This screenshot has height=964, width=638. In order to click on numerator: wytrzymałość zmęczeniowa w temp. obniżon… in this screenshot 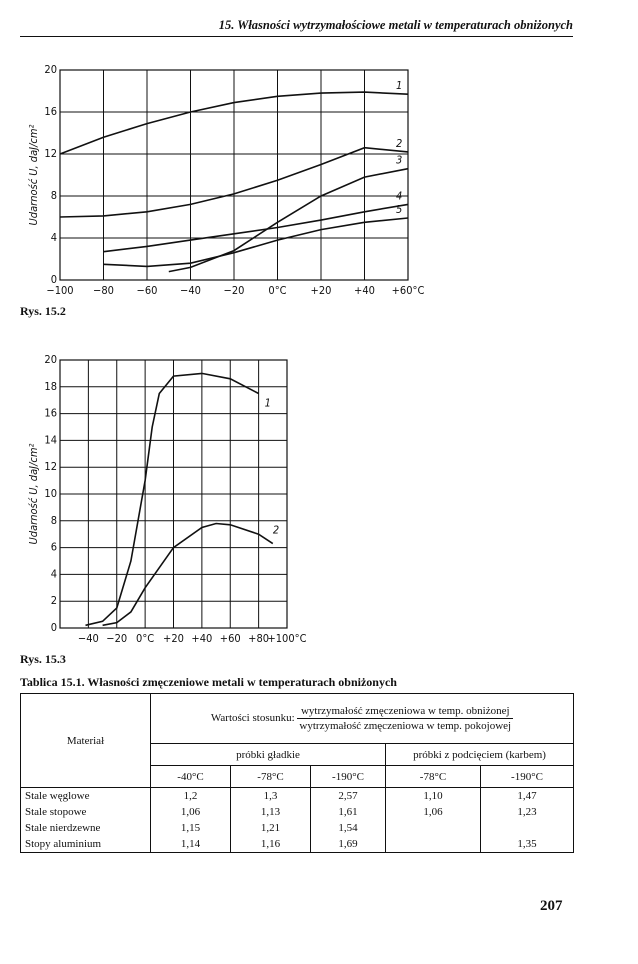, I will do `click(405, 711)`.